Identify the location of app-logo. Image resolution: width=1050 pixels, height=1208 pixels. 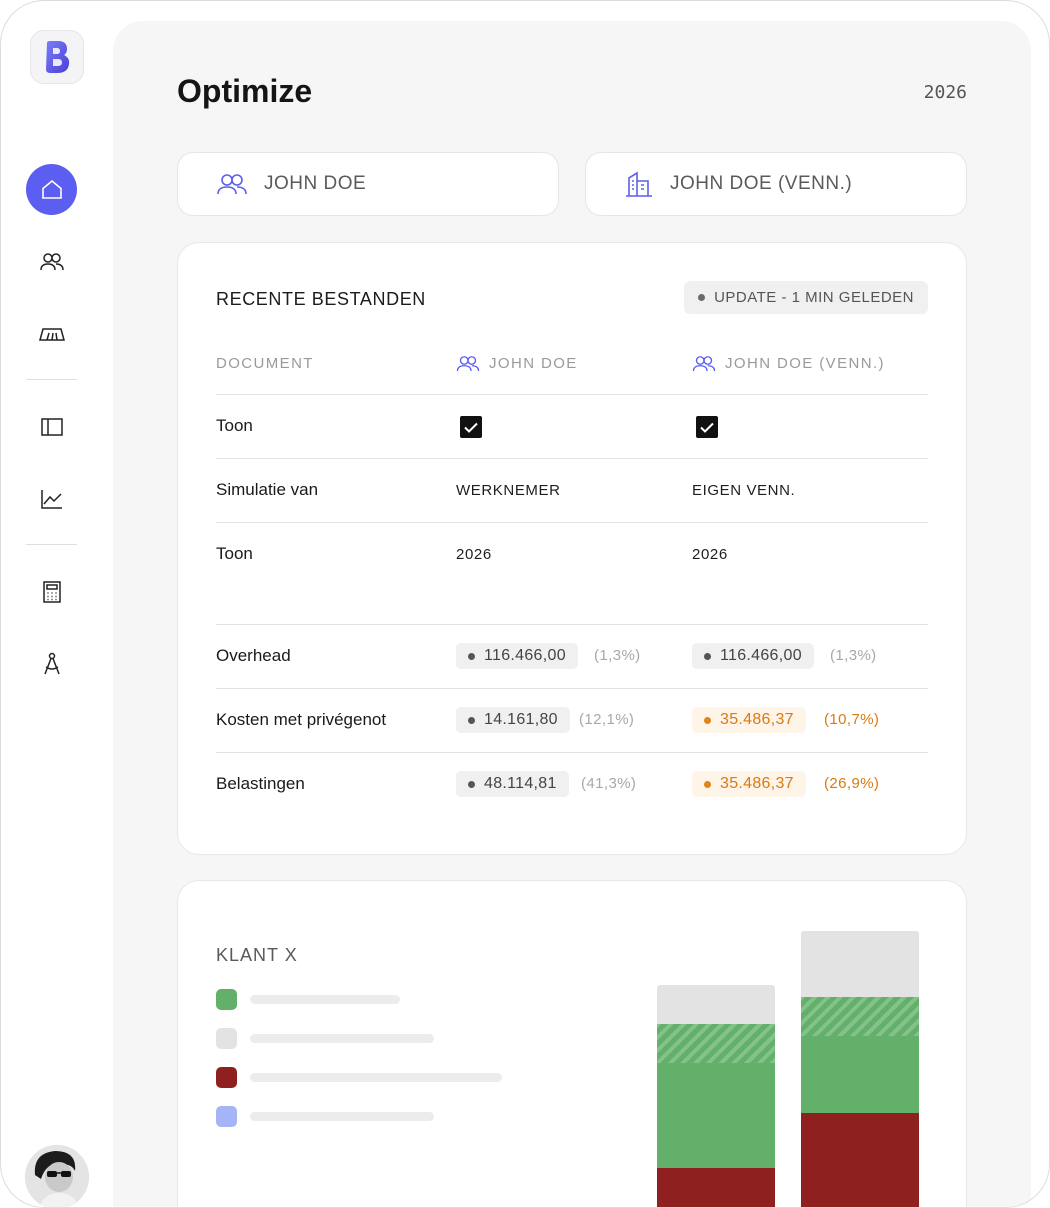
(57, 57).